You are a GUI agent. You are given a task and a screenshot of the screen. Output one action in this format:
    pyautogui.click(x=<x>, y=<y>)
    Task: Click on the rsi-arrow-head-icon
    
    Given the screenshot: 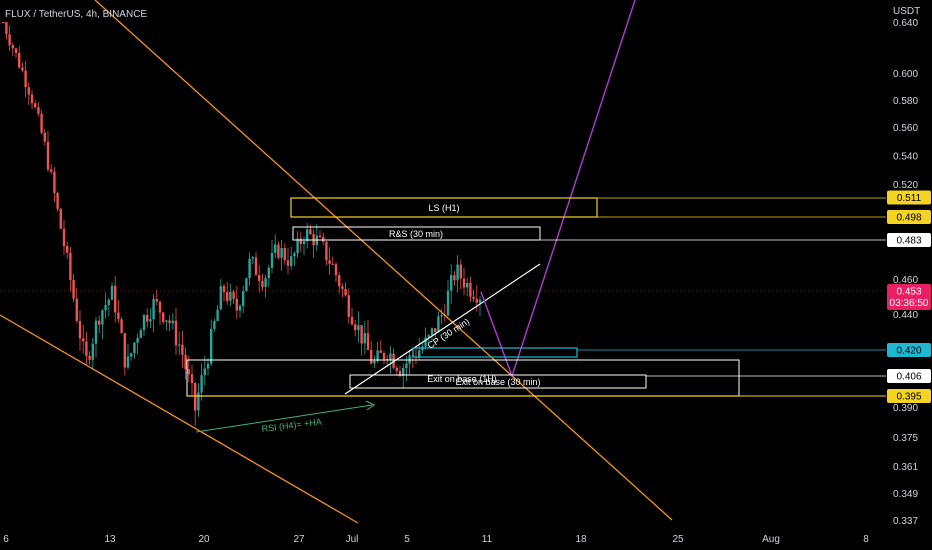 What is the action you would take?
    pyautogui.click(x=370, y=405)
    